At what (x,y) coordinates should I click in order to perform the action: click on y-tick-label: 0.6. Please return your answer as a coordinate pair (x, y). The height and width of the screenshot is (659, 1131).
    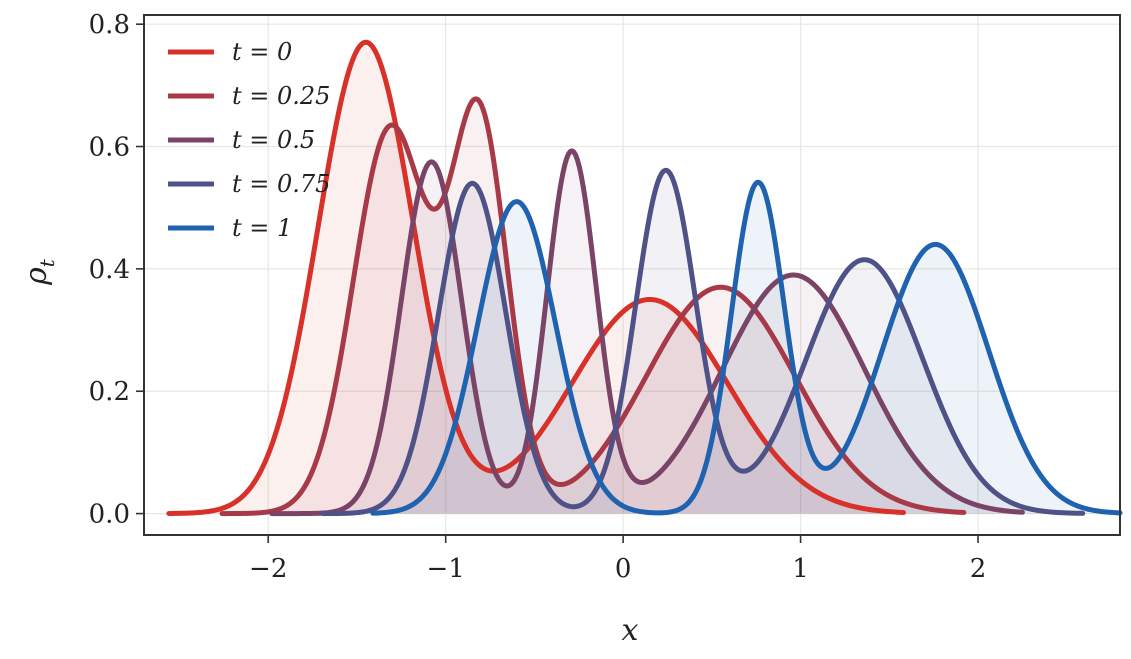
    Looking at the image, I should click on (109, 148).